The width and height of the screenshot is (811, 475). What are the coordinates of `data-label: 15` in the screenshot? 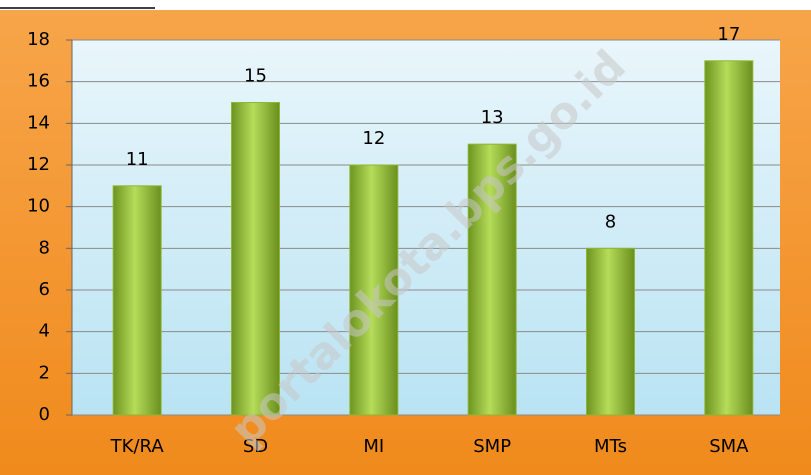 It's located at (255, 76).